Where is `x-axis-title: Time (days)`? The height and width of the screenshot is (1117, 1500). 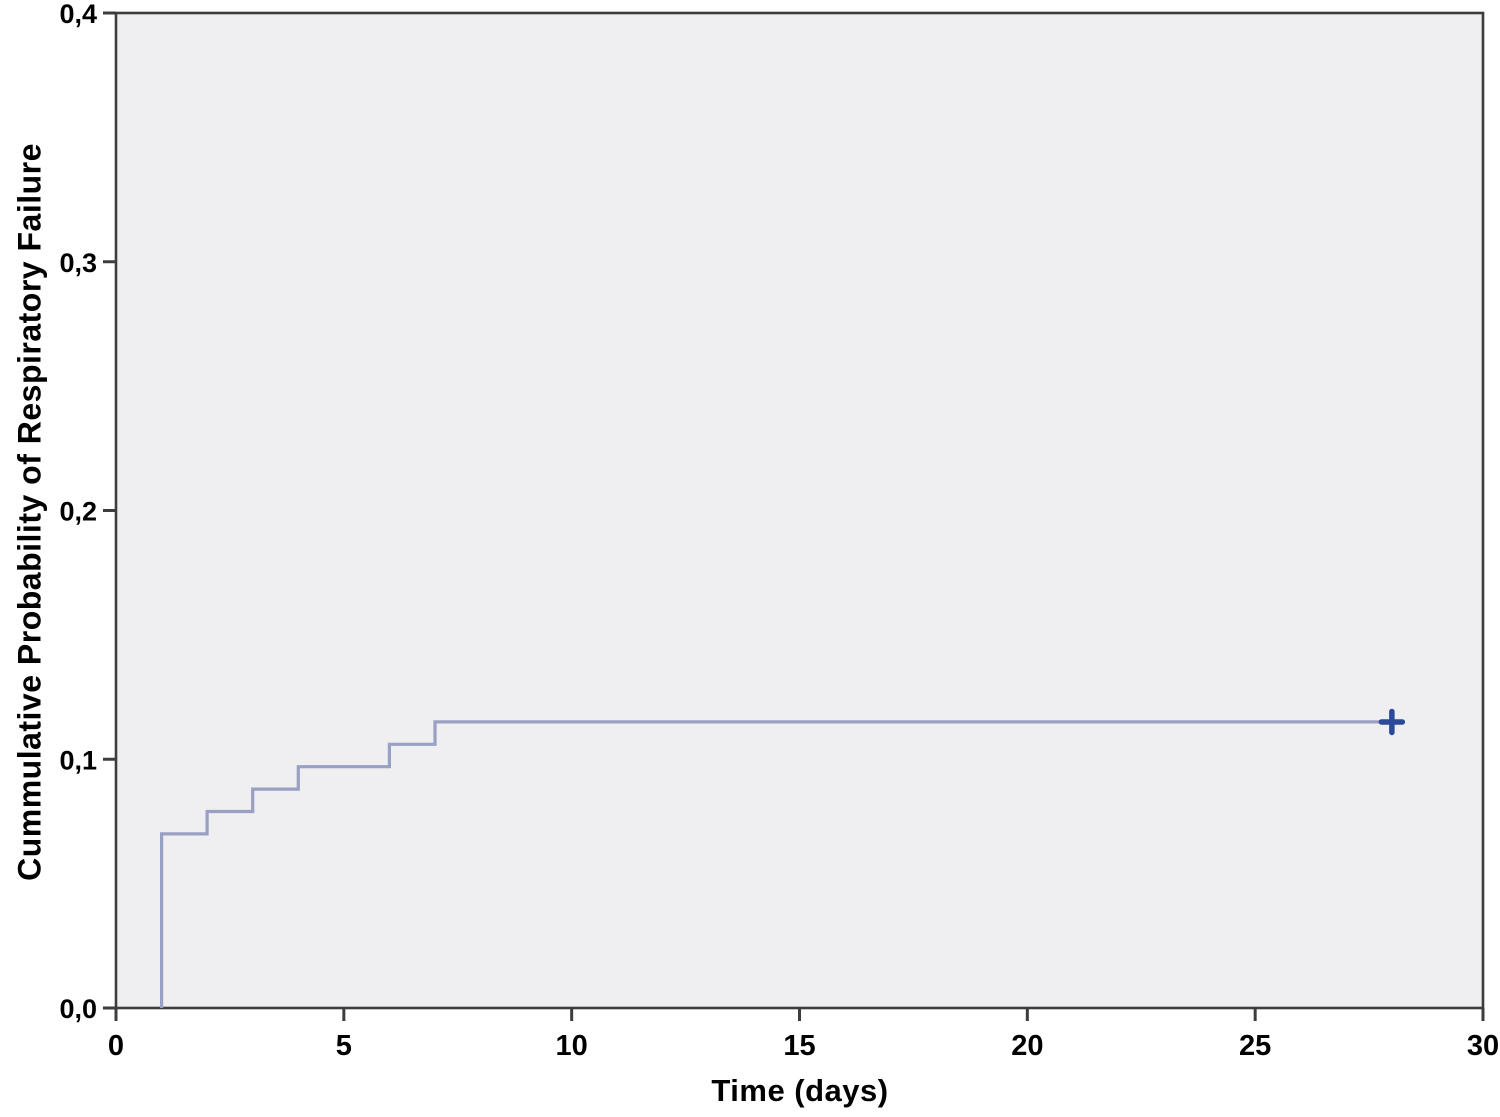 x-axis-title: Time (days) is located at coordinates (800, 1090).